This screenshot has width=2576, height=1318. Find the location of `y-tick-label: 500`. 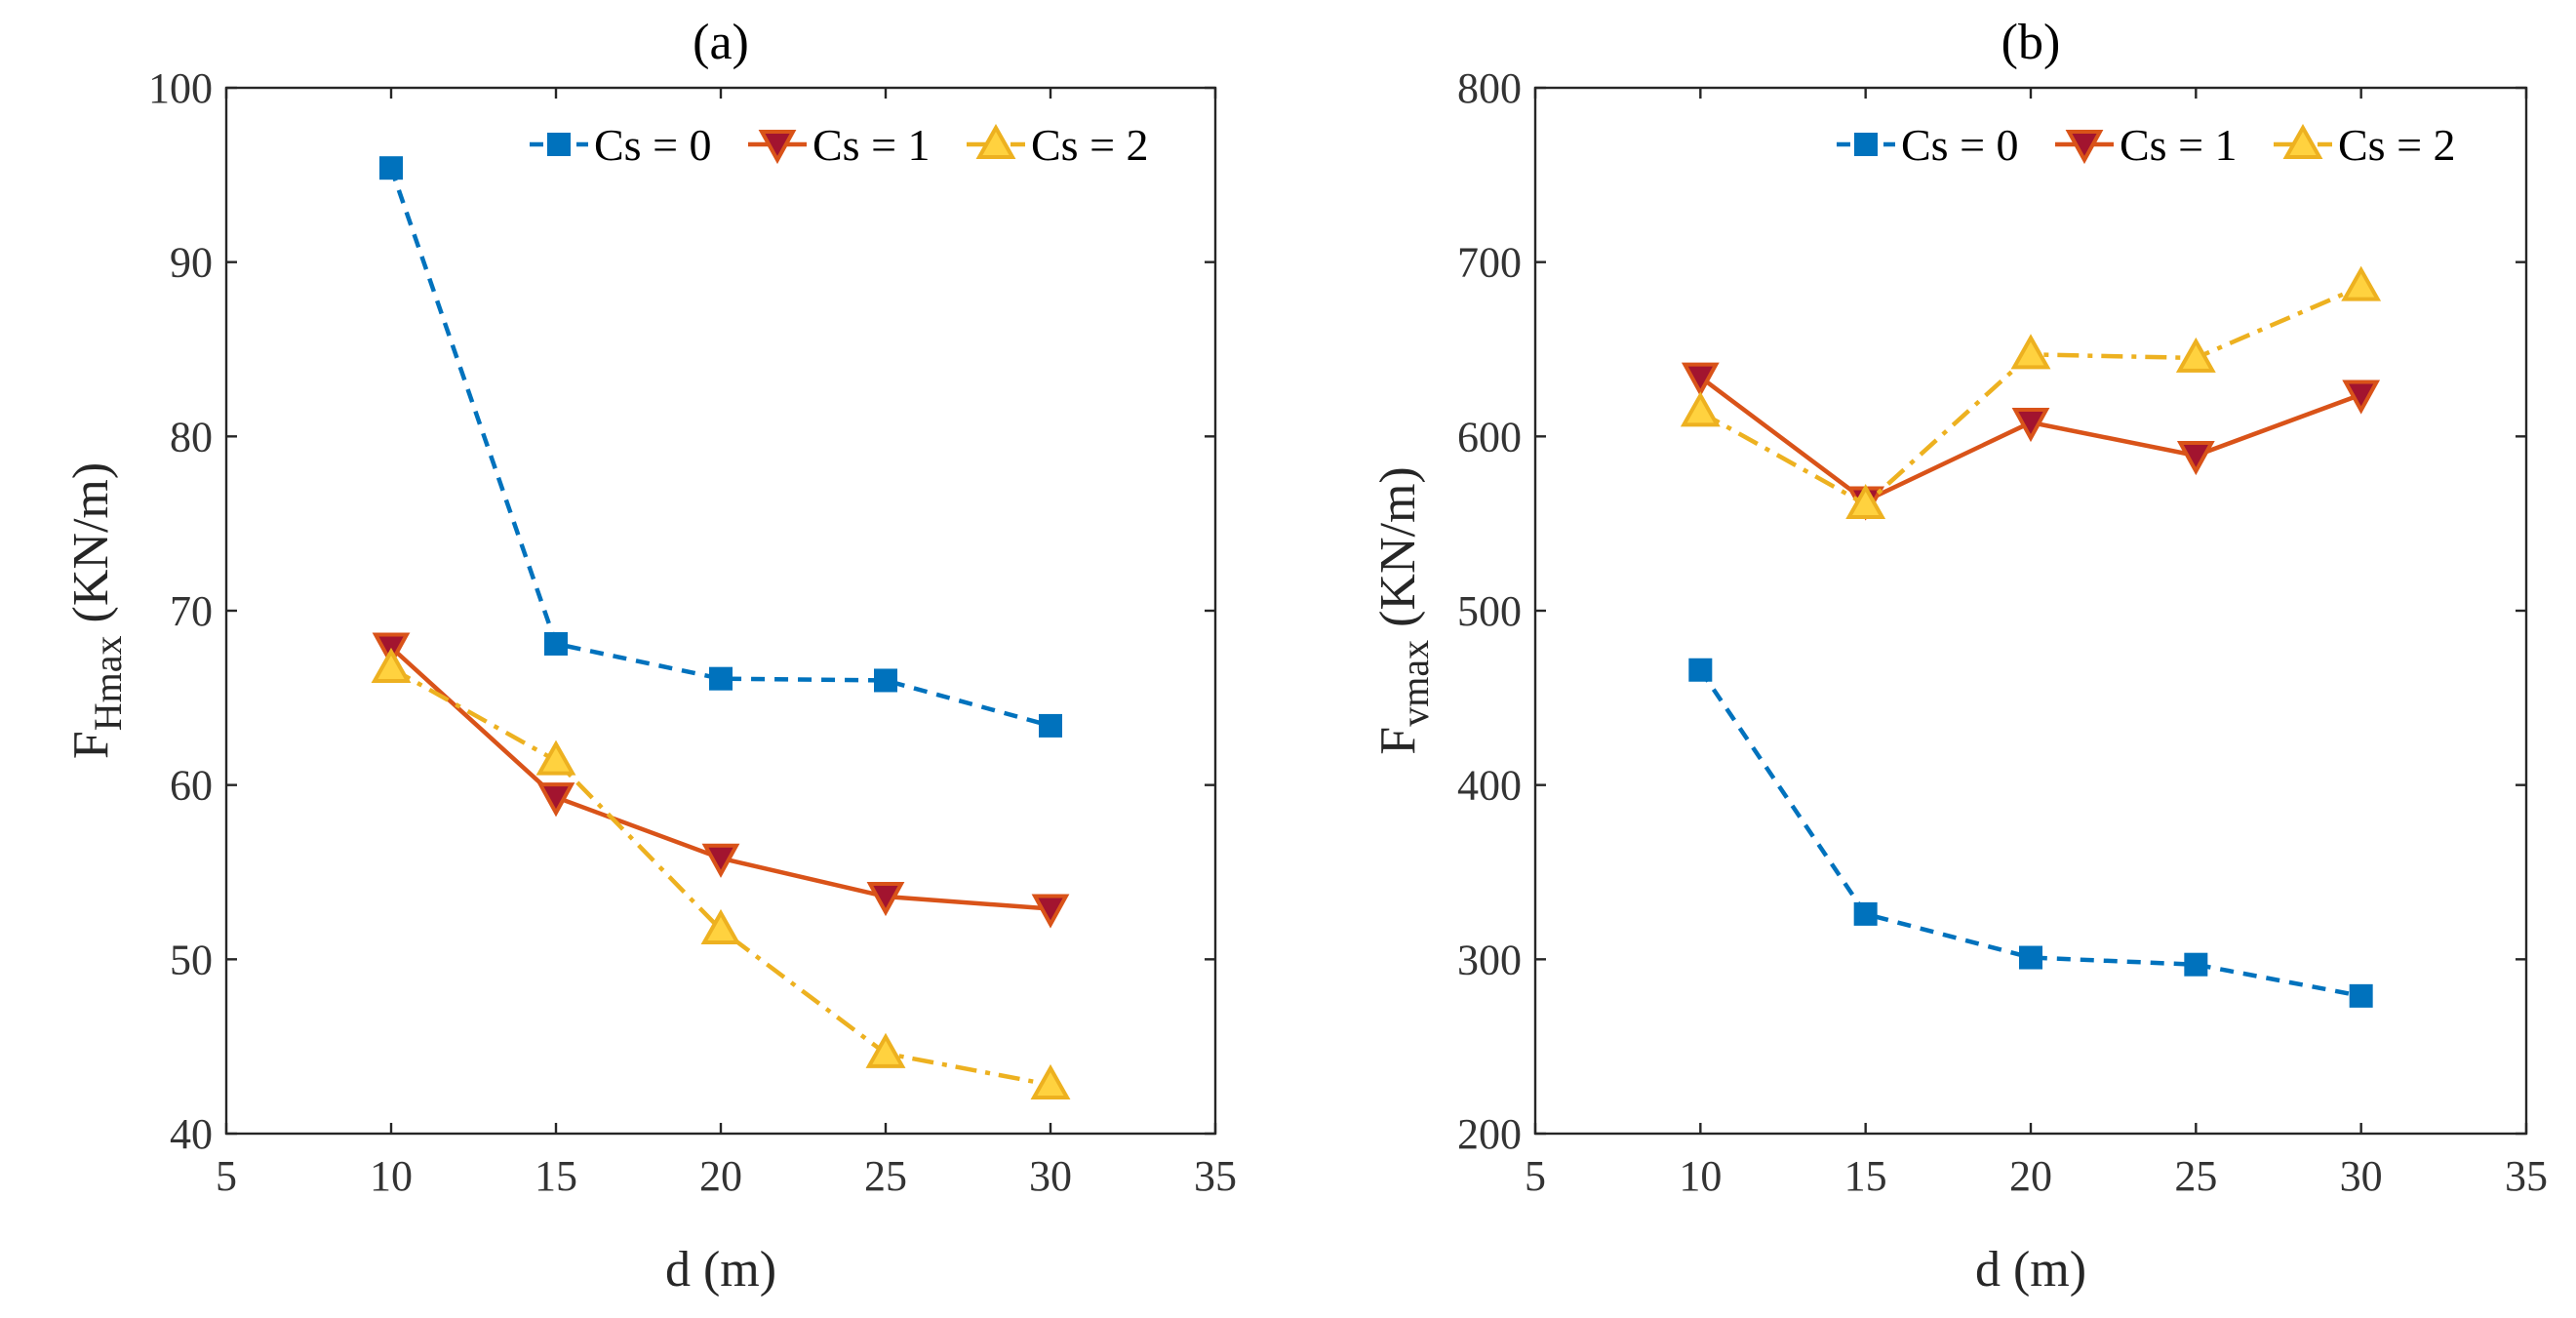

y-tick-label: 500 is located at coordinates (1489, 611).